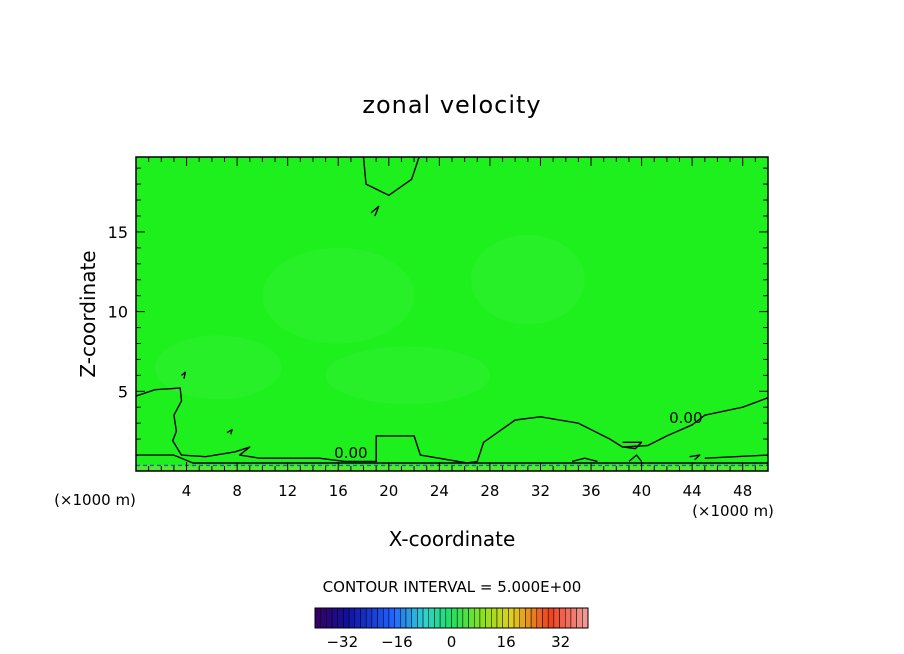 This screenshot has height=654, width=904. I want to click on colorbar-tick-label-16: 16, so click(506, 642).